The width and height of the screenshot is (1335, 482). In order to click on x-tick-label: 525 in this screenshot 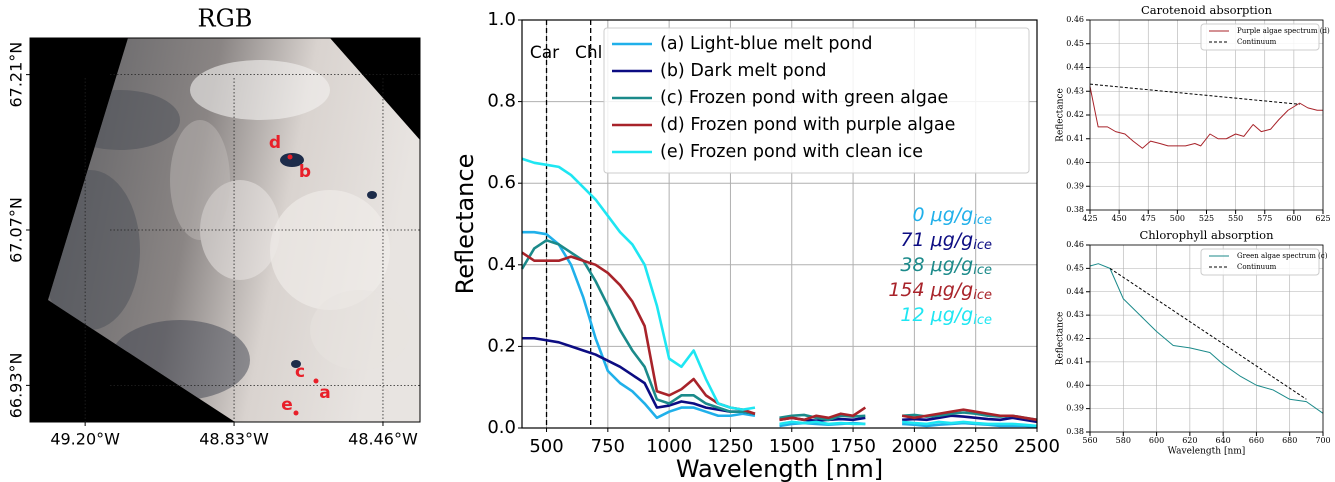, I will do `click(1206, 218)`.